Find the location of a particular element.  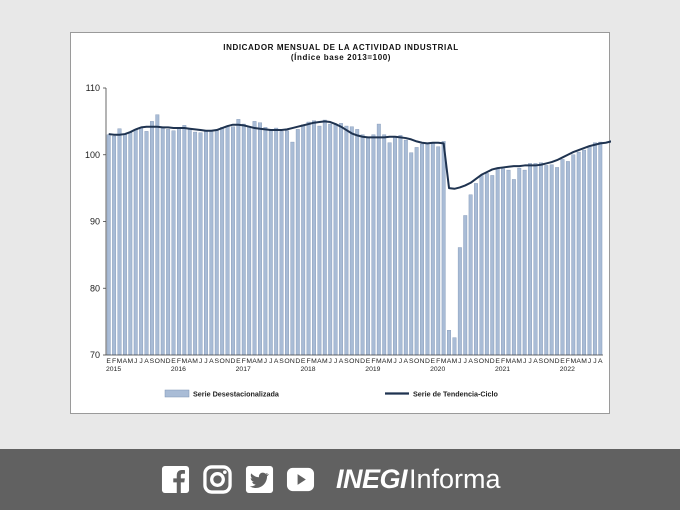

chart-subtitle: (Índice base 2013=100) is located at coordinates (341, 57).